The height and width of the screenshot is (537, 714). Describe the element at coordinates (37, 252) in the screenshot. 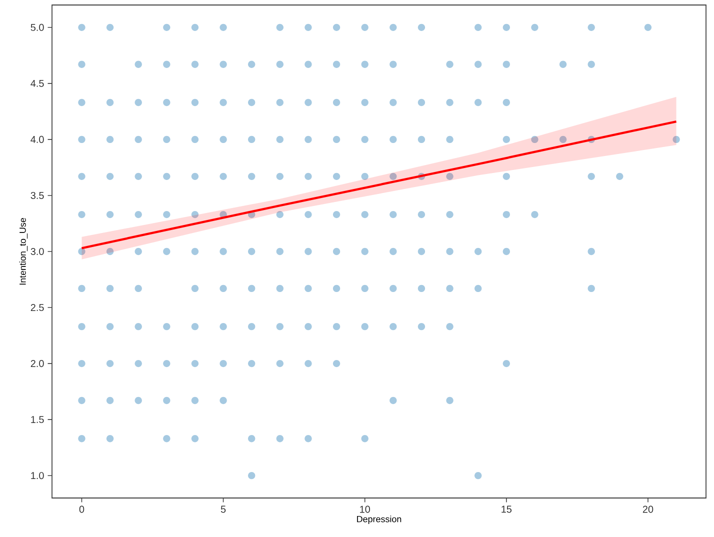

I see `y-tick-label: 3.0` at that location.